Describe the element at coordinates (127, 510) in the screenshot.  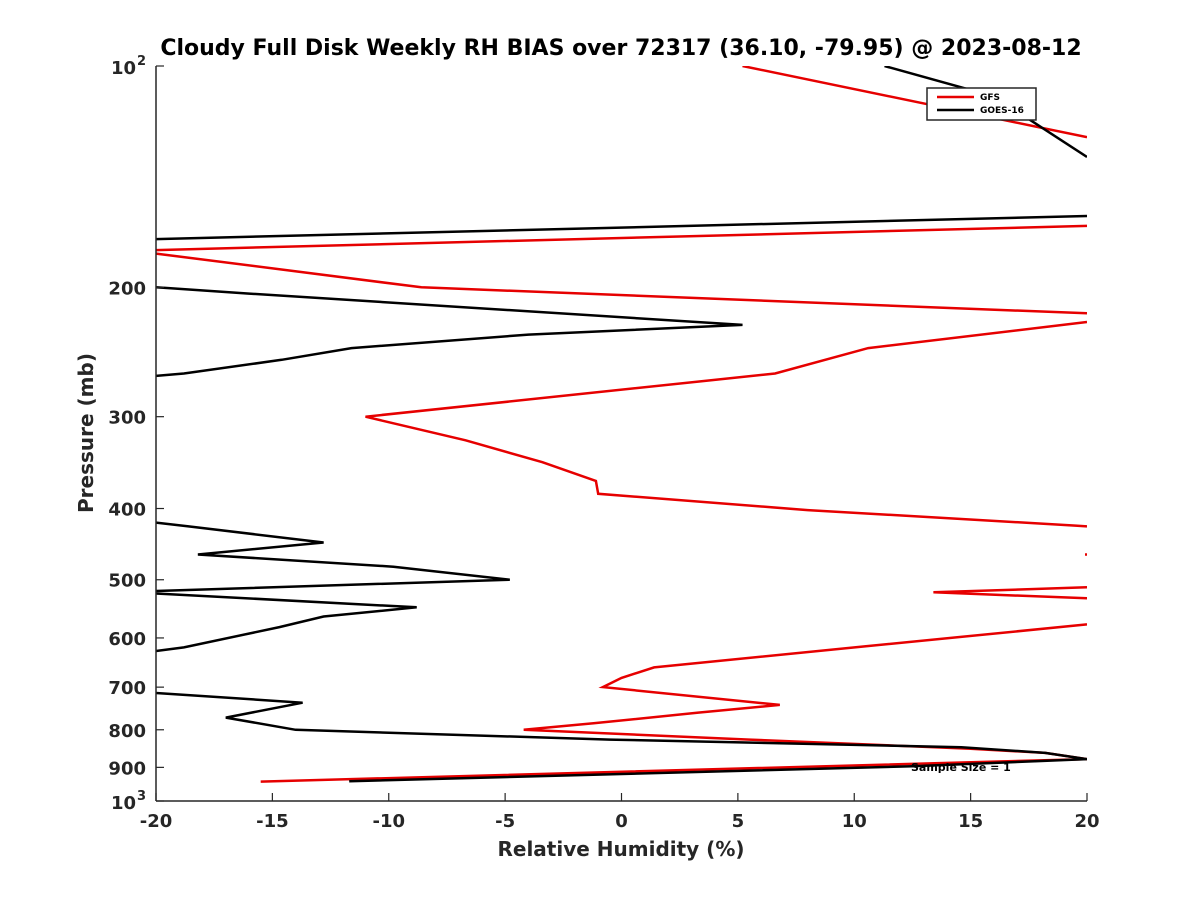
I see `y-tick-label: 400` at that location.